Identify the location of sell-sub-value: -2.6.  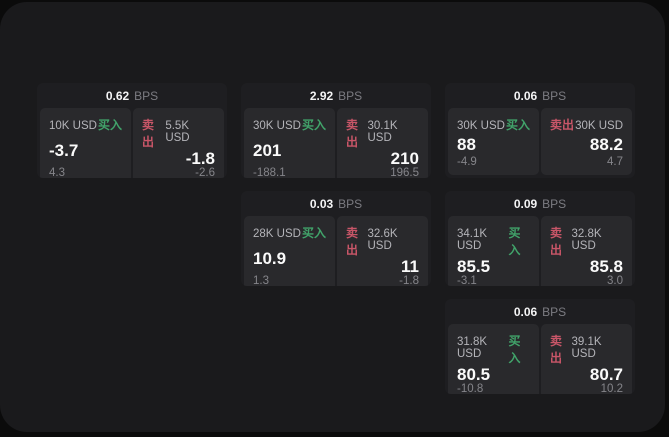
(205, 172).